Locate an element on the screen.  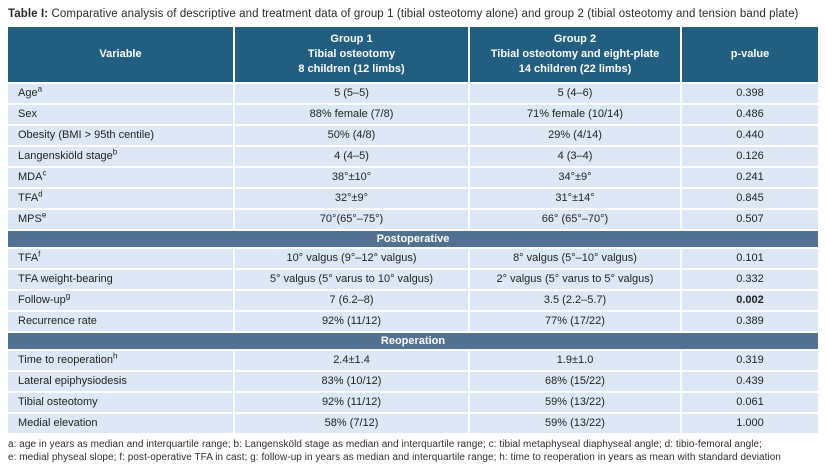
cell-variable: MDAc is located at coordinates (121, 178).